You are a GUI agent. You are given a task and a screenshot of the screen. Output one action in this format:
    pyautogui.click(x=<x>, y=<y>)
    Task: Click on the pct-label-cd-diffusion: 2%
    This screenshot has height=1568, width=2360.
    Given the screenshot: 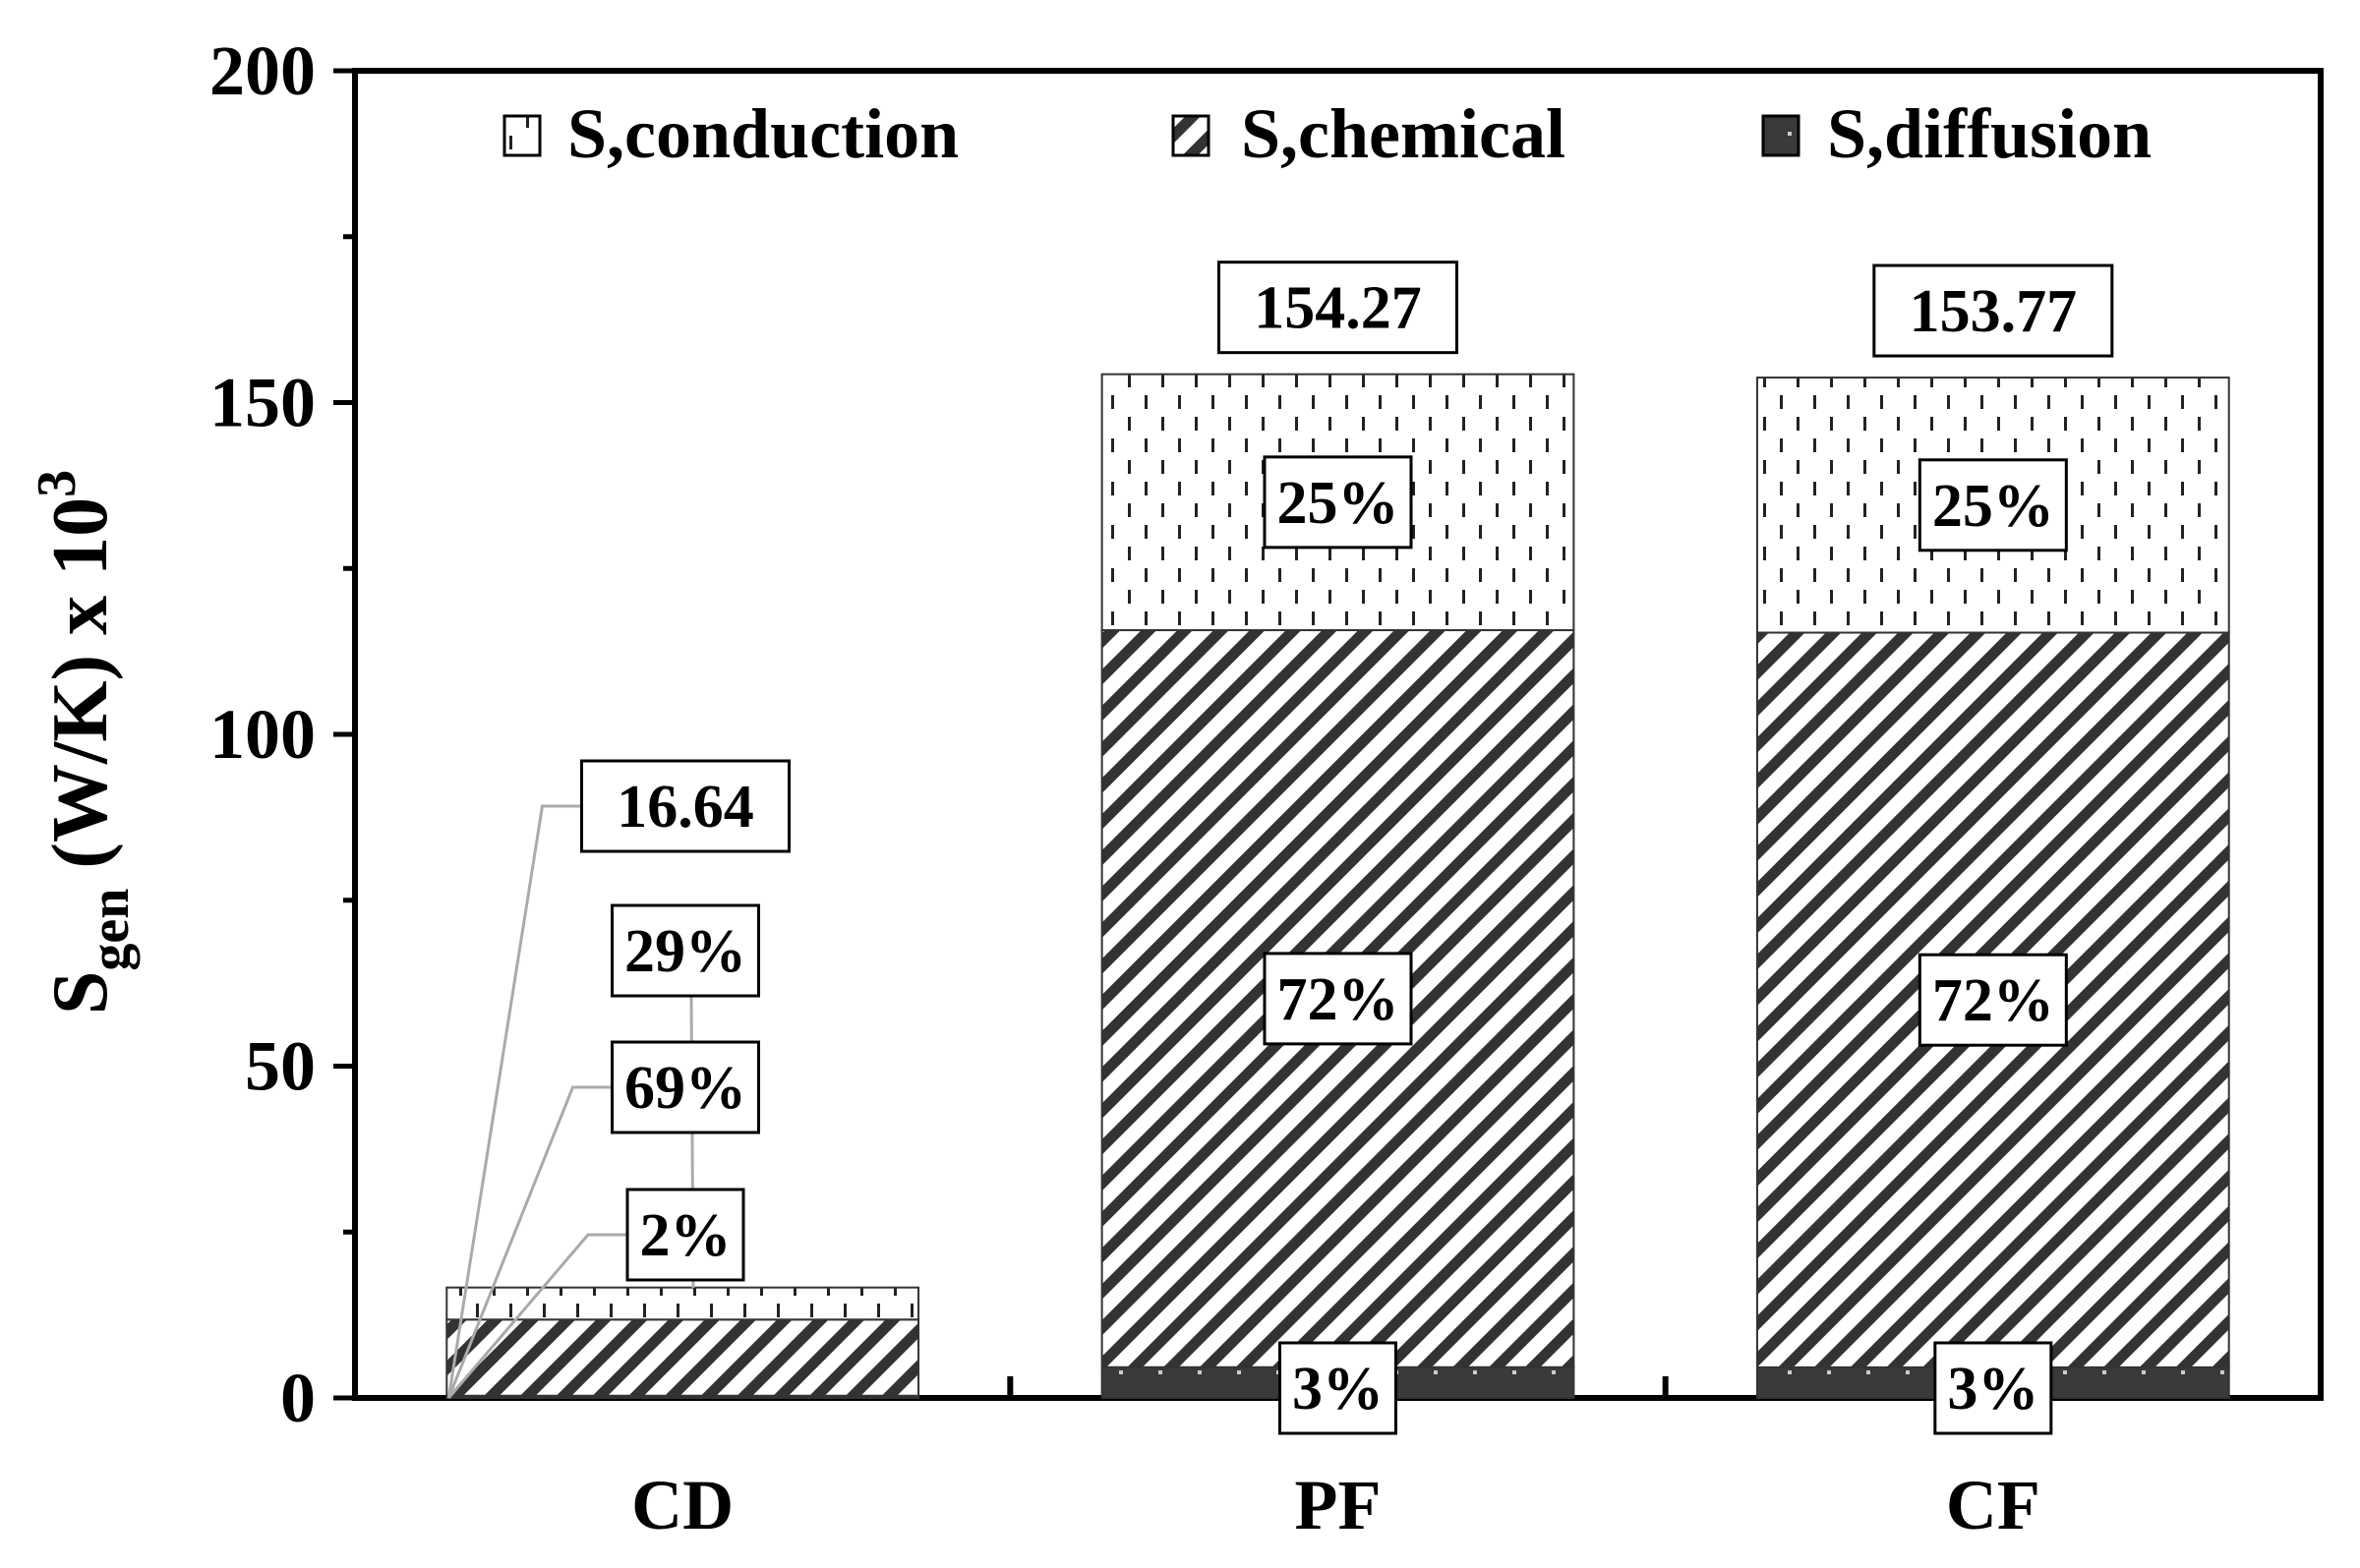 What is the action you would take?
    pyautogui.click(x=685, y=1235)
    